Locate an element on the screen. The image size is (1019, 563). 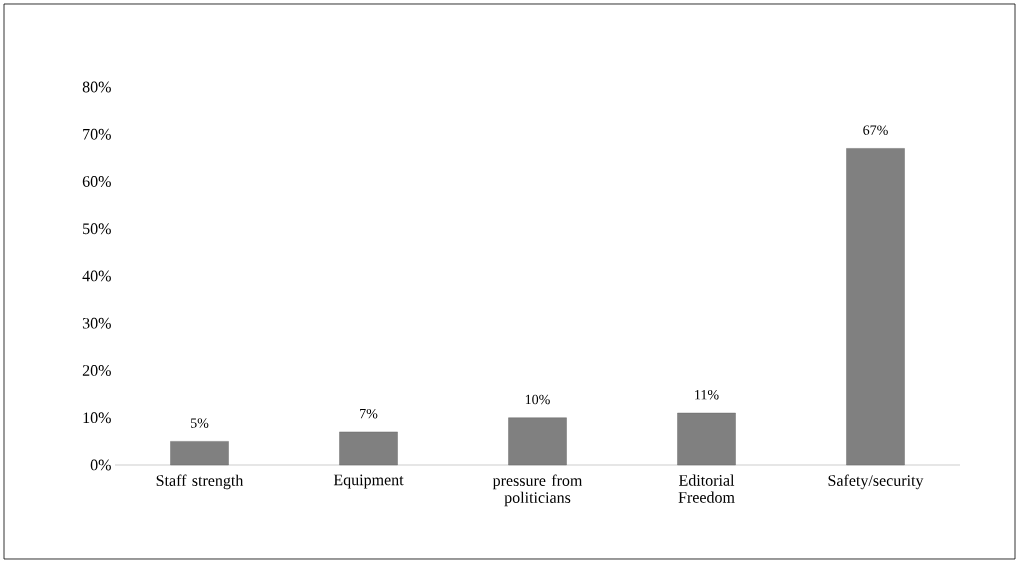
y-tick-label: 40% is located at coordinates (96, 276).